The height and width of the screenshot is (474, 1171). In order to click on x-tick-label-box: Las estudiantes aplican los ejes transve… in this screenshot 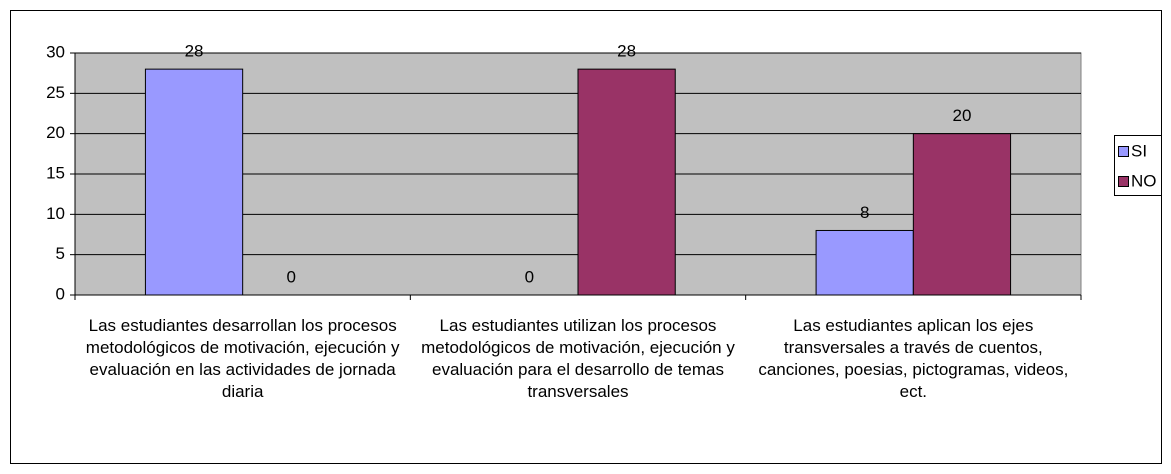, I will do `click(913, 358)`.